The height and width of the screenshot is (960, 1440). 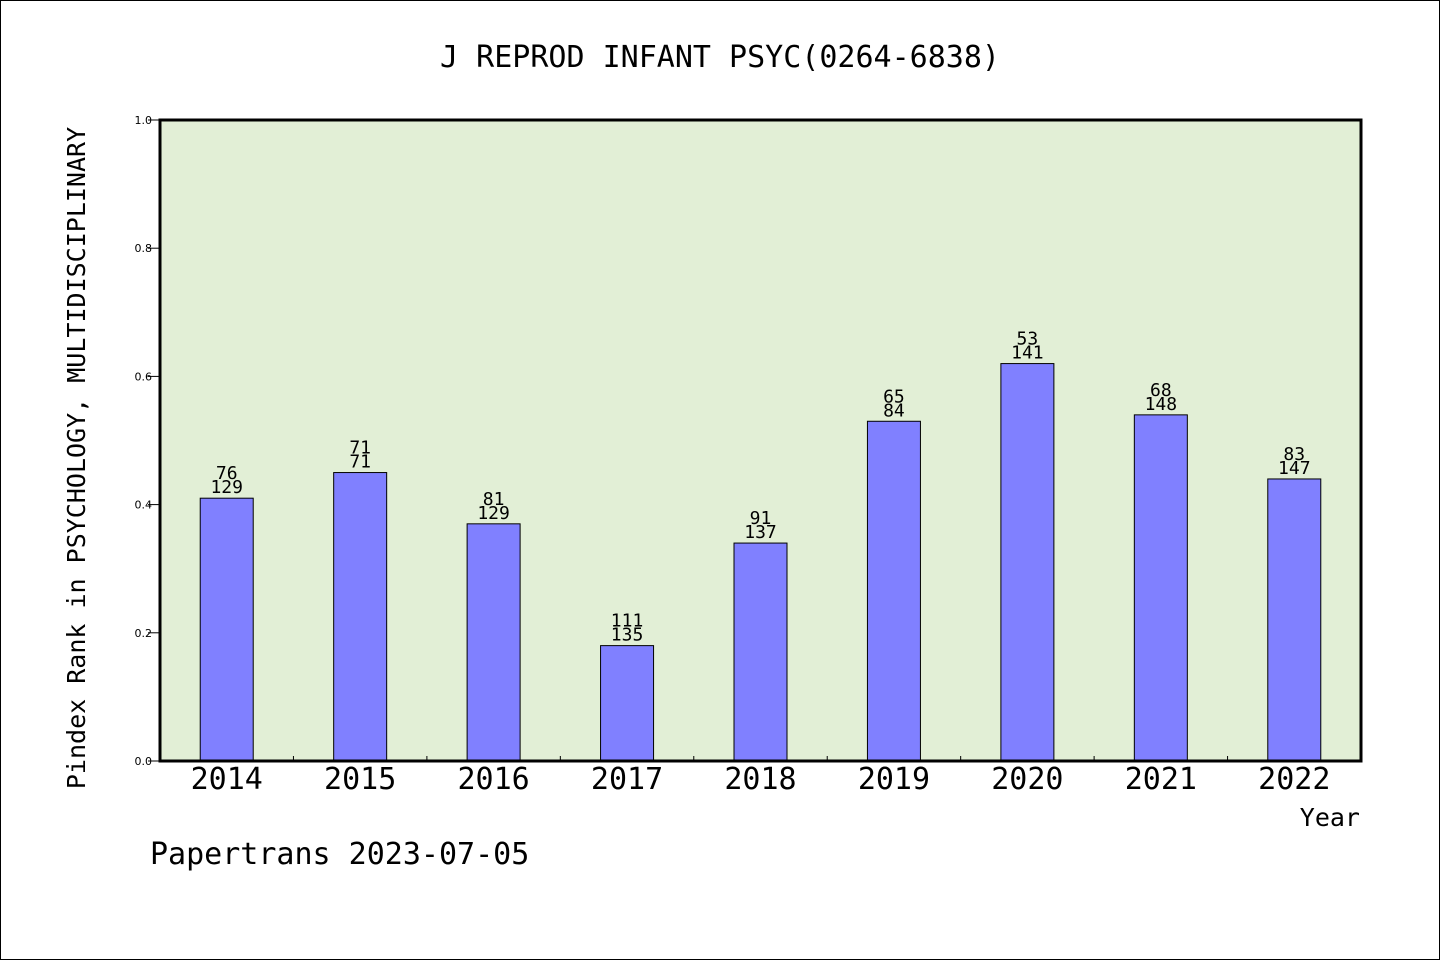 I want to click on y-tick-label: 0.0, so click(x=144, y=761).